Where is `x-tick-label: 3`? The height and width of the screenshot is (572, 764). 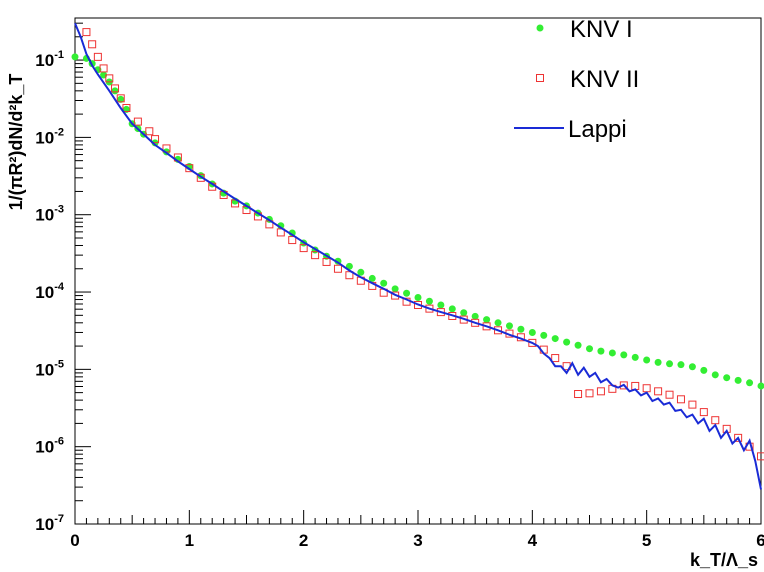 x-tick-label: 3 is located at coordinates (417, 540).